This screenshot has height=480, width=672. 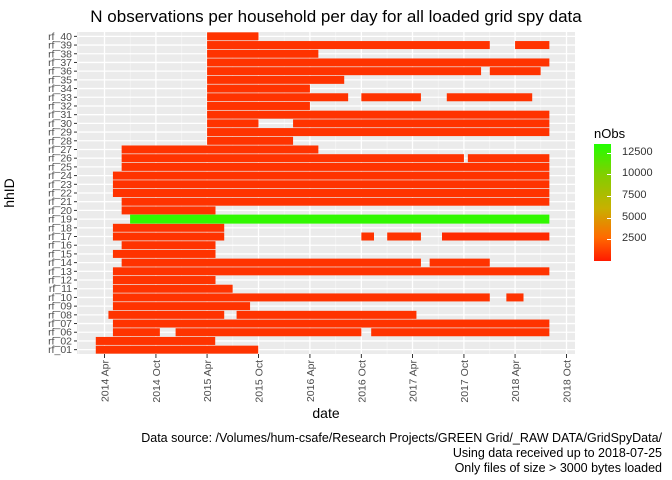 What do you see at coordinates (60, 237) in the screenshot?
I see `y-tick-label: rf_17` at bounding box center [60, 237].